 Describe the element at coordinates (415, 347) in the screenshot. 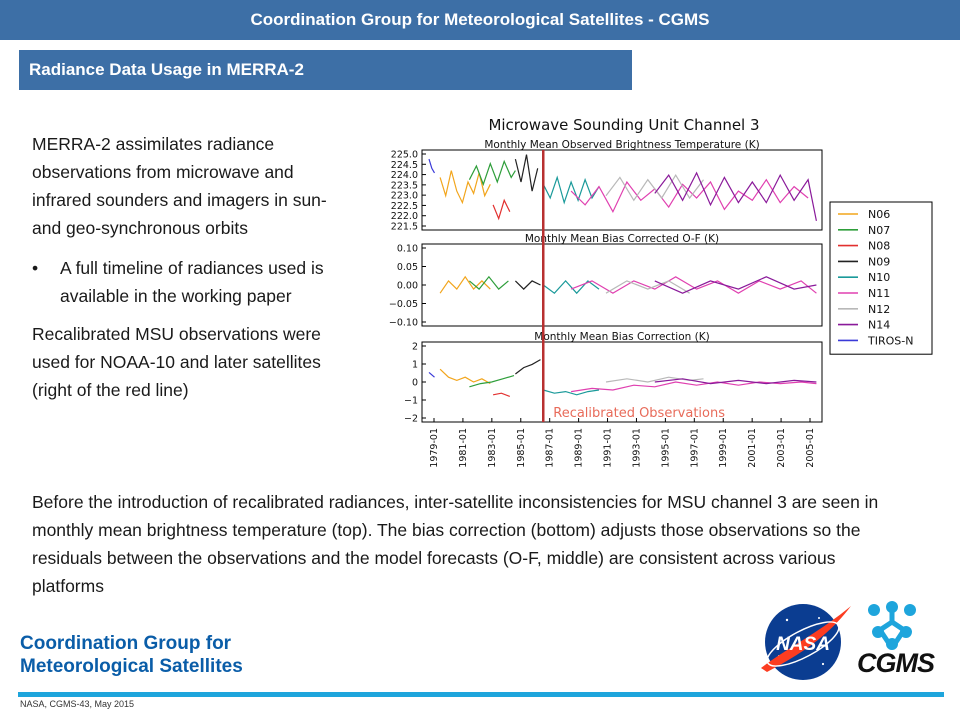

I see `y-tick-label: 2` at that location.